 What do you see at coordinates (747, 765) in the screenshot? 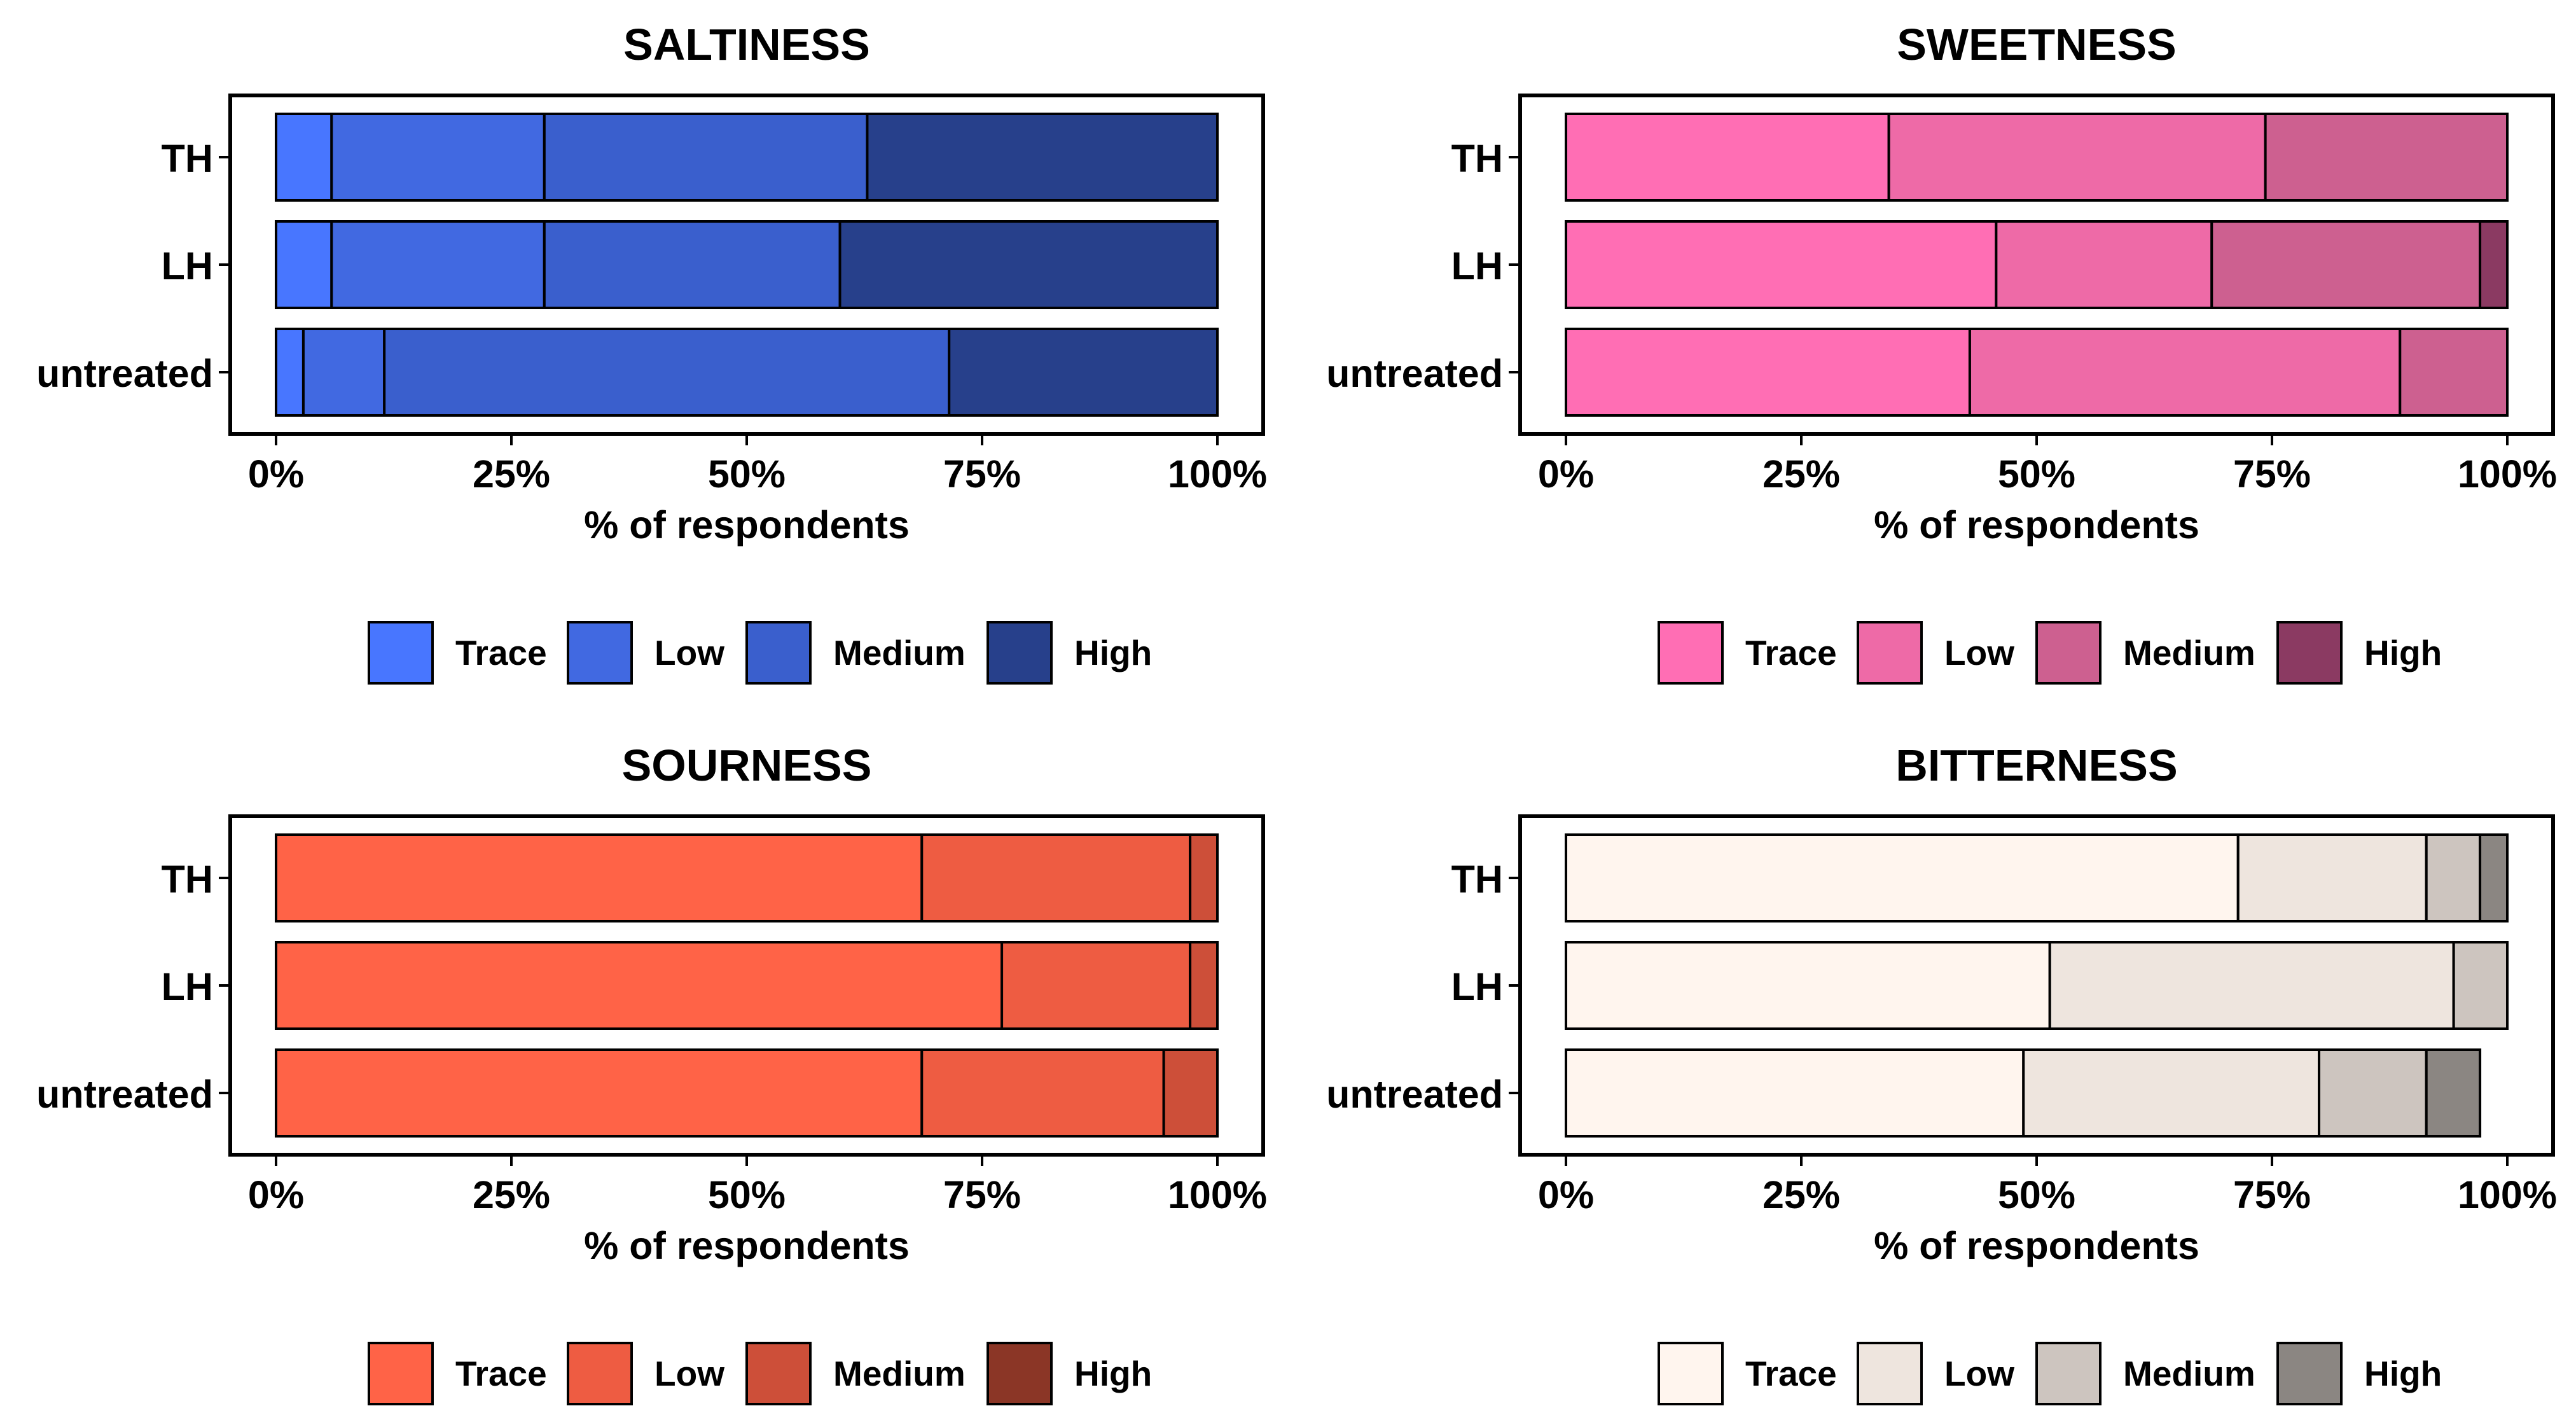
I see `chart-title: SOURNESS` at bounding box center [747, 765].